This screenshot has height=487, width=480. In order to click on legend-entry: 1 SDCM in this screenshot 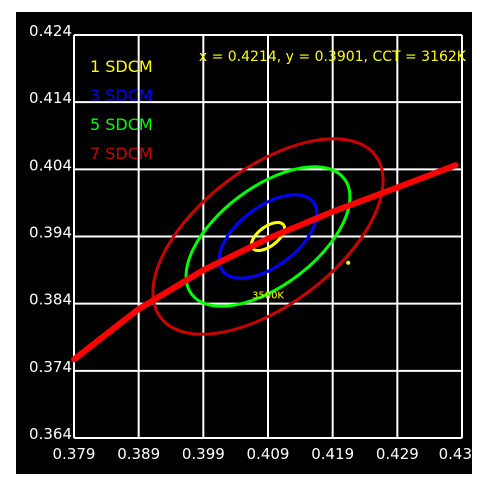, I will do `click(121, 66)`.